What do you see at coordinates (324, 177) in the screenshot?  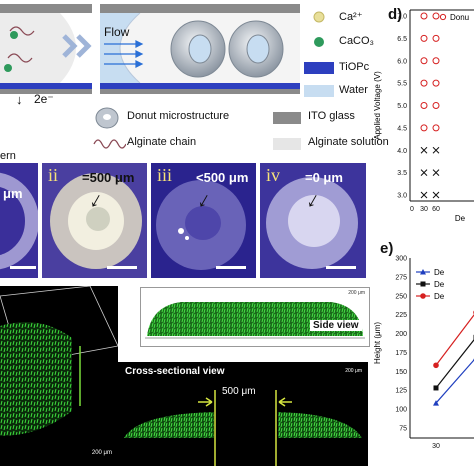 I see `micrograph-iv-note: =0 μm` at bounding box center [324, 177].